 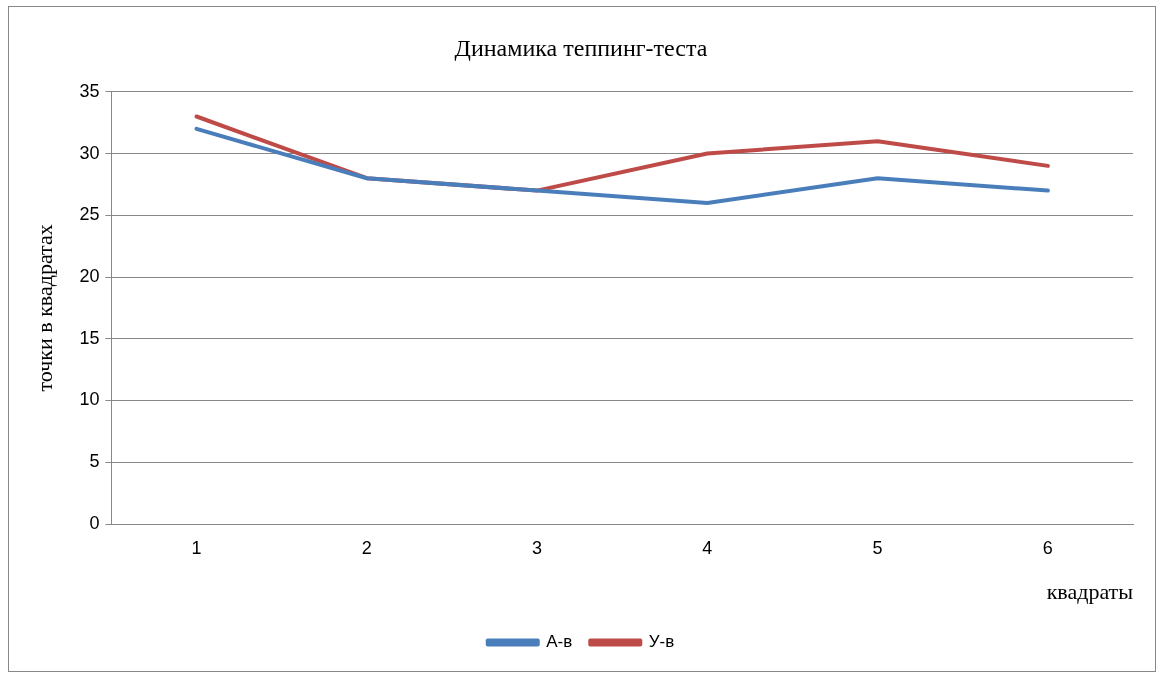 I want to click on y-tick-label: 30, so click(x=89, y=152).